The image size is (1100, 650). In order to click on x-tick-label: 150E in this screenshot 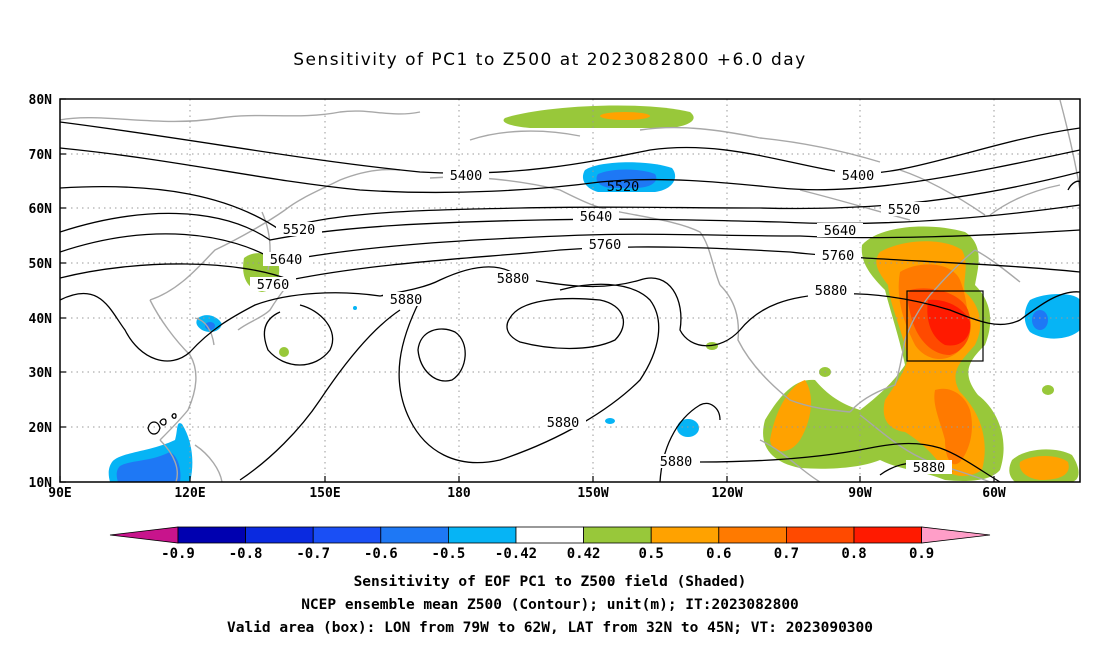, I will do `click(324, 493)`.